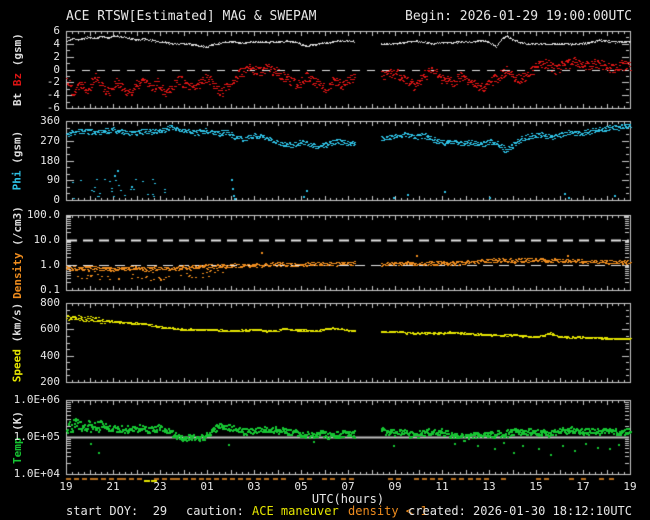 Image resolution: width=650 pixels, height=520 pixels. I want to click on start-doy-label: start DOY: 29, so click(117, 511).